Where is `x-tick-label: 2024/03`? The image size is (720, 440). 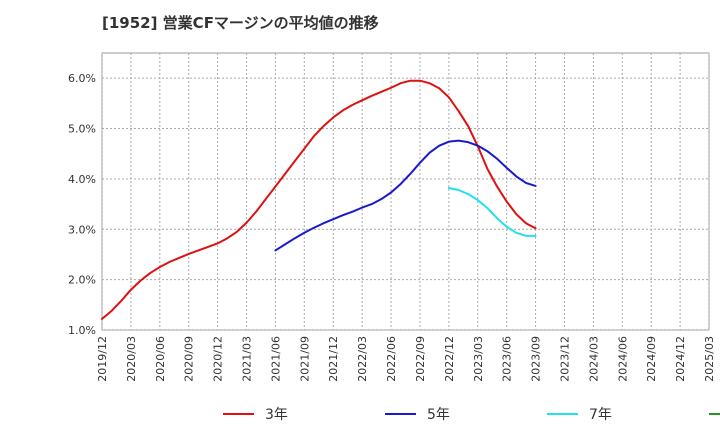 x-tick-label: 2024/03 is located at coordinates (593, 359).